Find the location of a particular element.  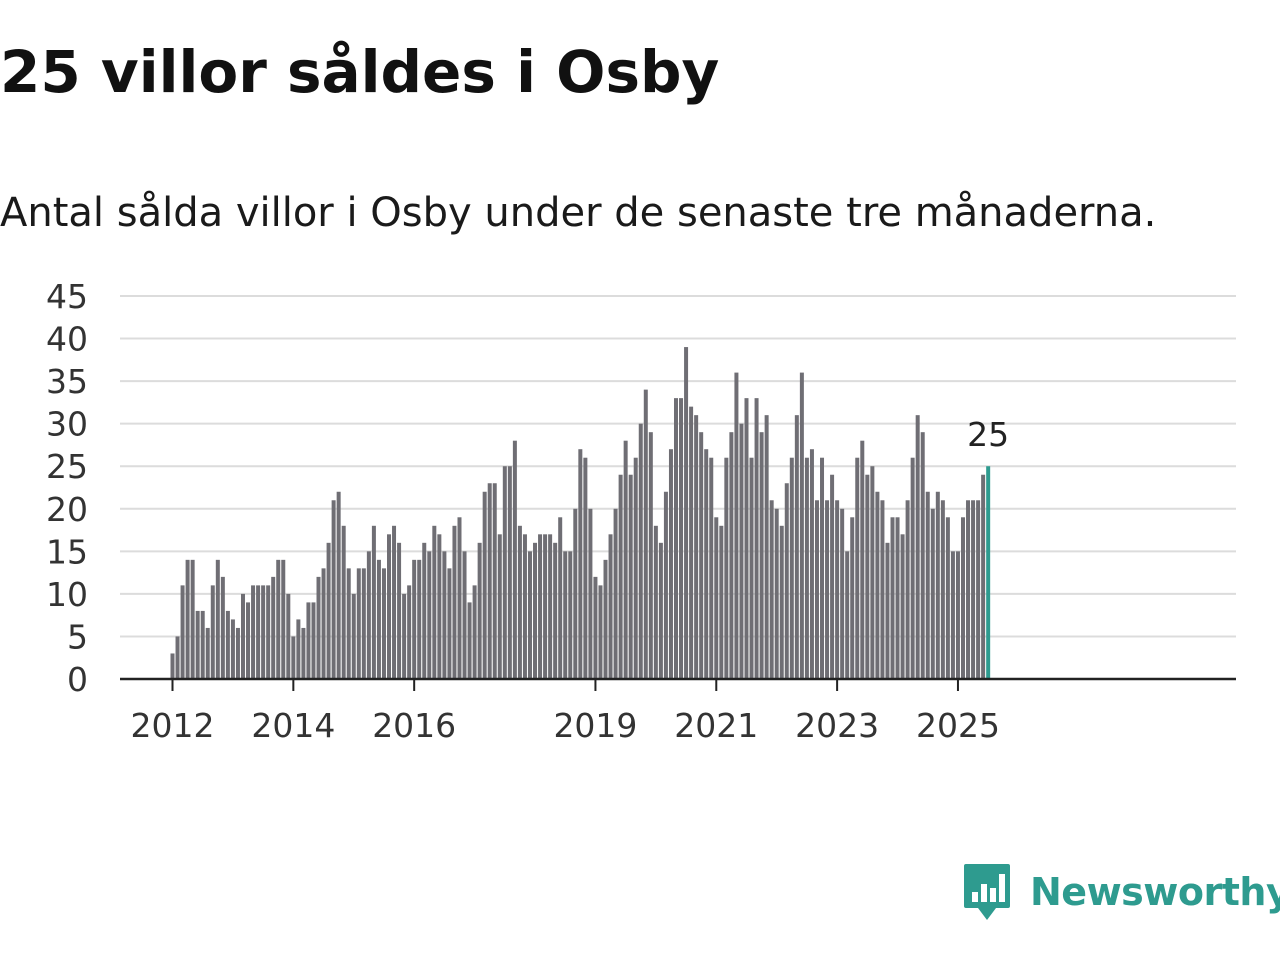

x-axis-ticks: 2012 2014 2016 2019 2021 2023 2025 is located at coordinates (565, 709).